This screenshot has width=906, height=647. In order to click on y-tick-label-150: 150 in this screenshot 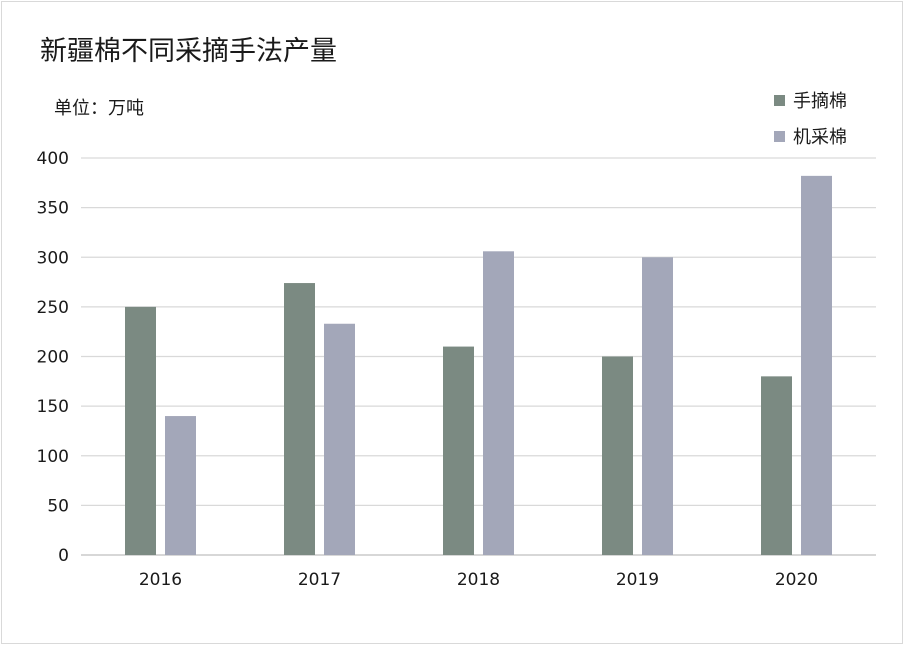, I will do `click(53, 407)`.